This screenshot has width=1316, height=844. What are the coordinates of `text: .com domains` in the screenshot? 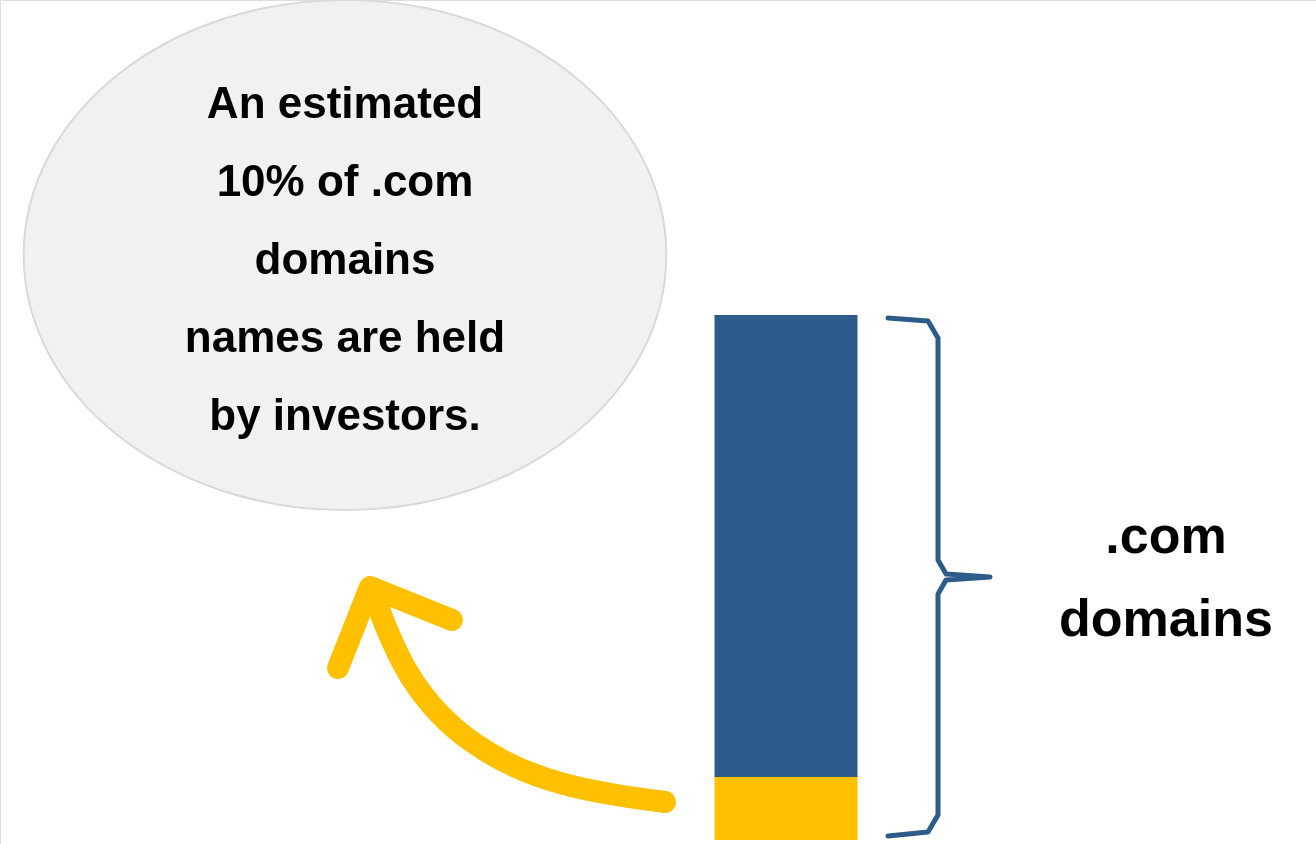 It's located at (1166, 576).